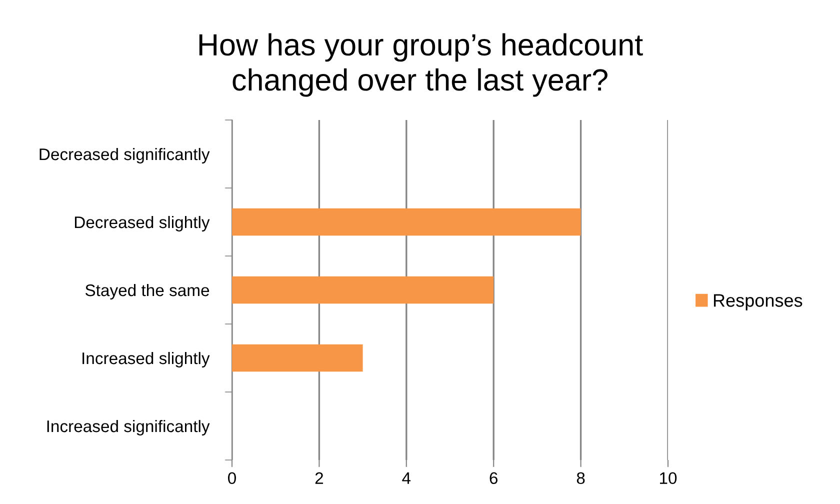 This screenshot has height=504, width=840. What do you see at coordinates (319, 478) in the screenshot?
I see `x-tick-label: 2` at bounding box center [319, 478].